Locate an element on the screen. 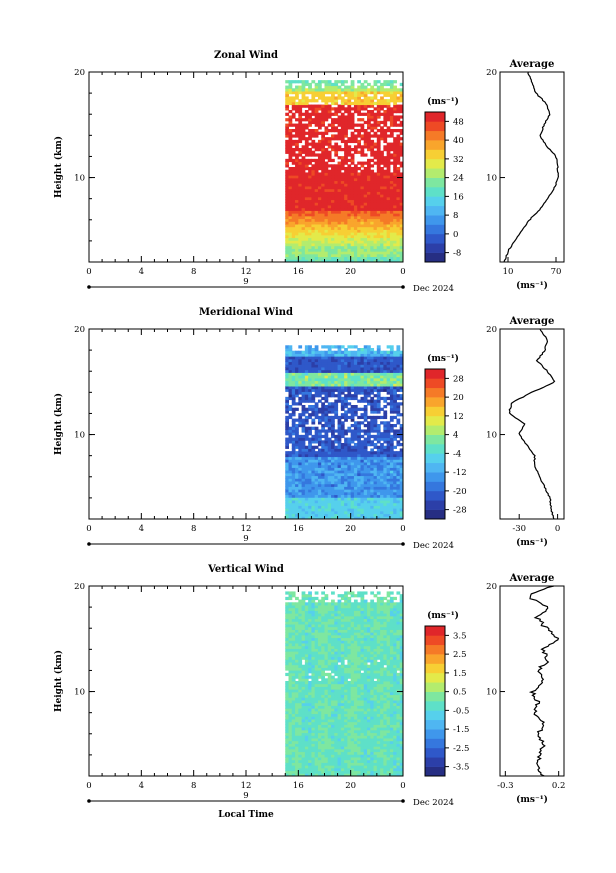 The height and width of the screenshot is (873, 616). panel-title: Zonal Wind is located at coordinates (246, 55).